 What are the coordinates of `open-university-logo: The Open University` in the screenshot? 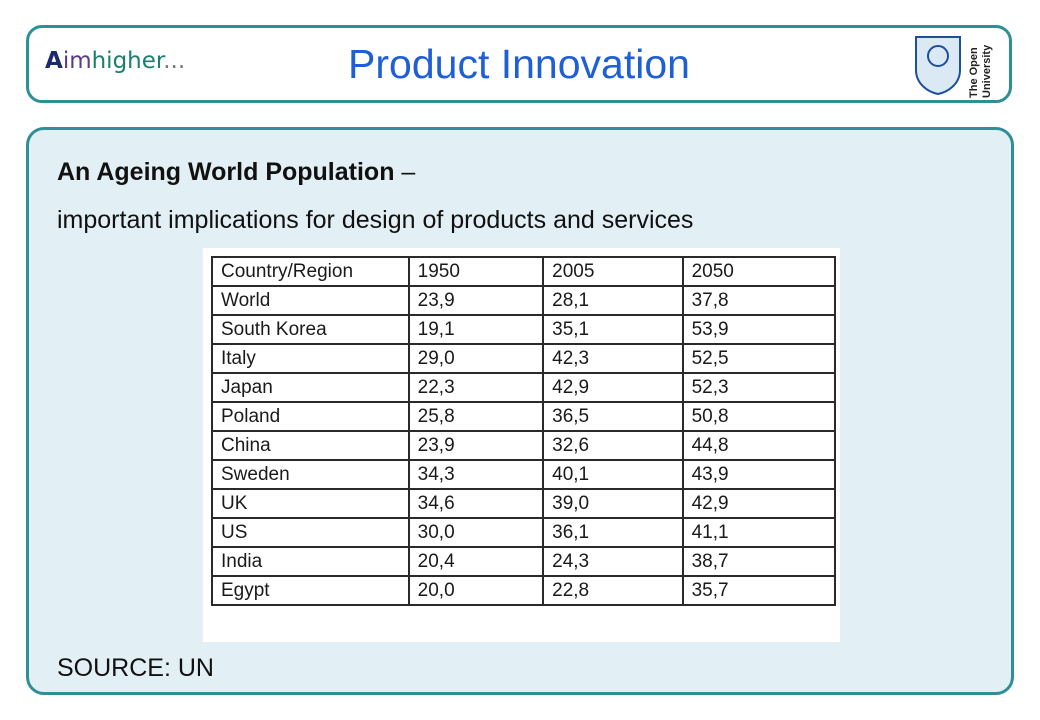 It's located at (957, 66).